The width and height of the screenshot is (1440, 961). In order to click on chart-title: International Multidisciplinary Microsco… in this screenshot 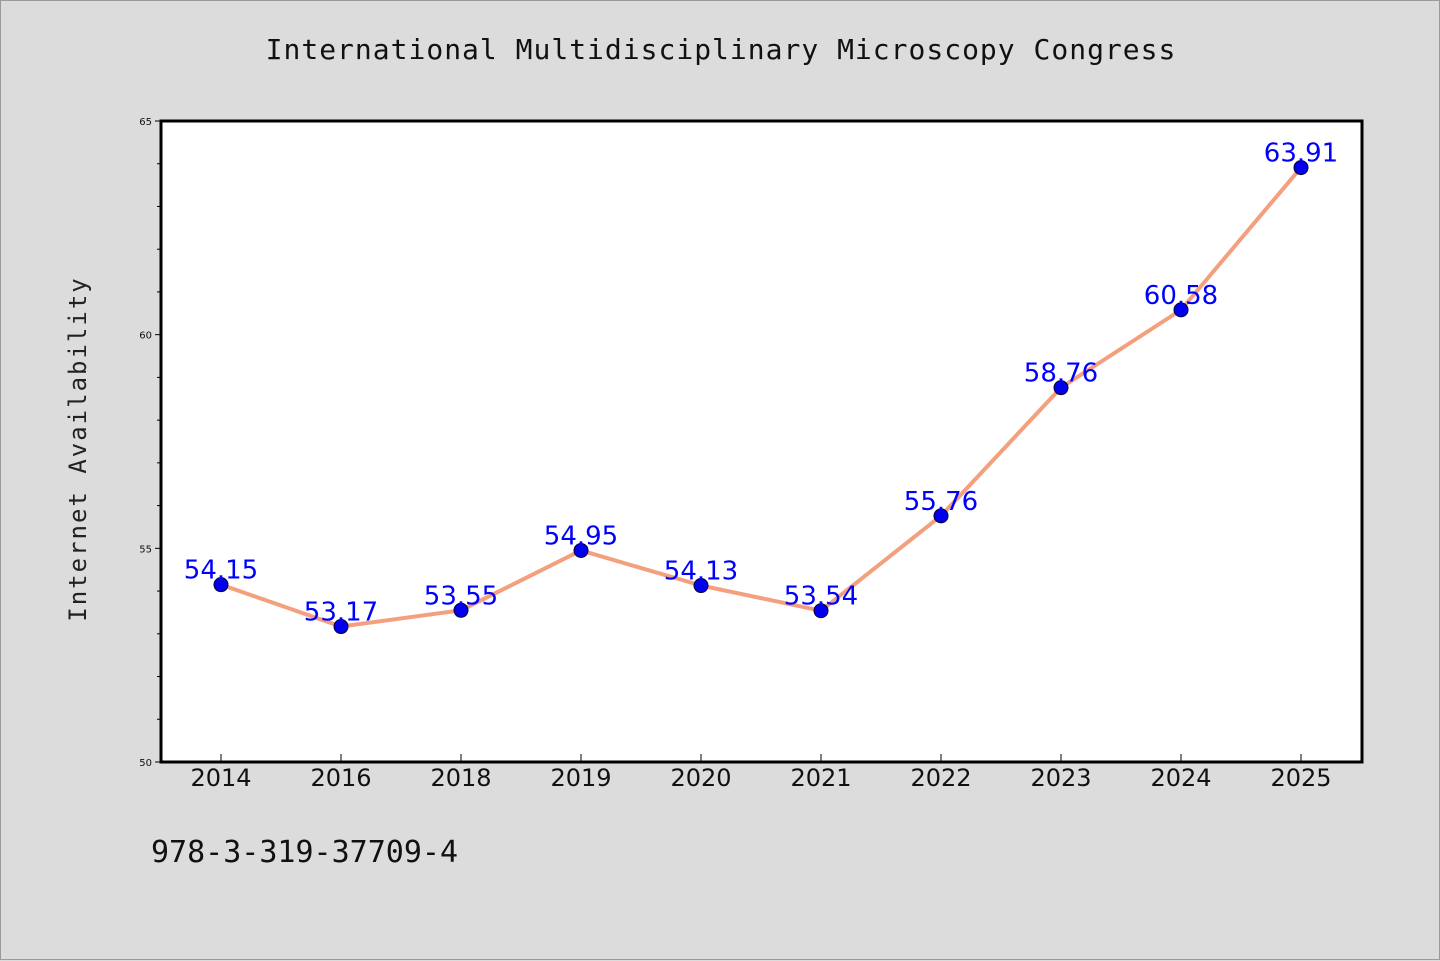, I will do `click(721, 49)`.